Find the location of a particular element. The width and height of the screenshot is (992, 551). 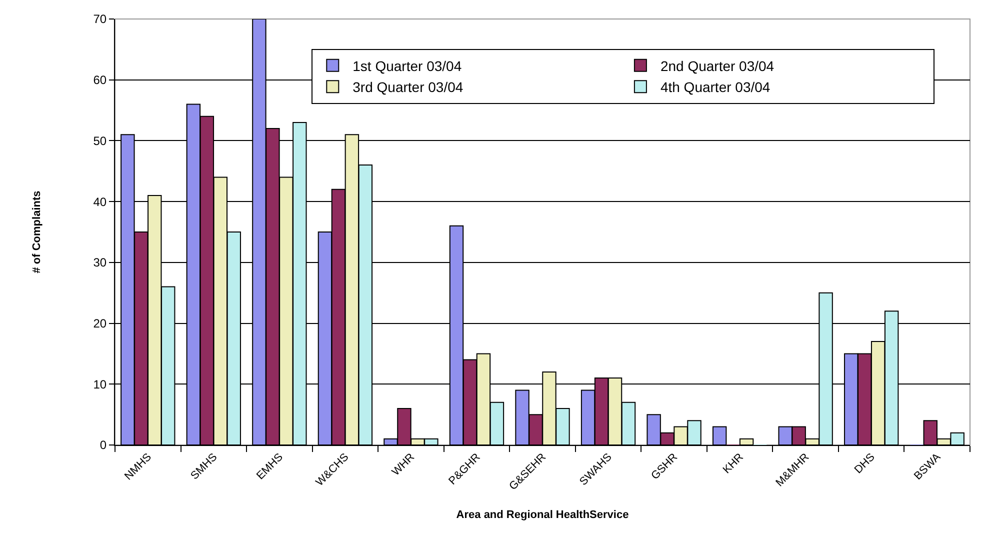

y-tick-label: 70 is located at coordinates (100, 19).